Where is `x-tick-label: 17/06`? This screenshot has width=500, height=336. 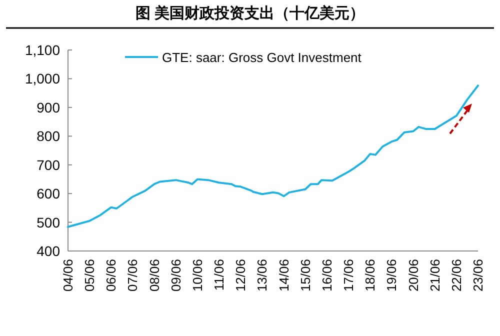
x-tick-label: 17/06 is located at coordinates (348, 275).